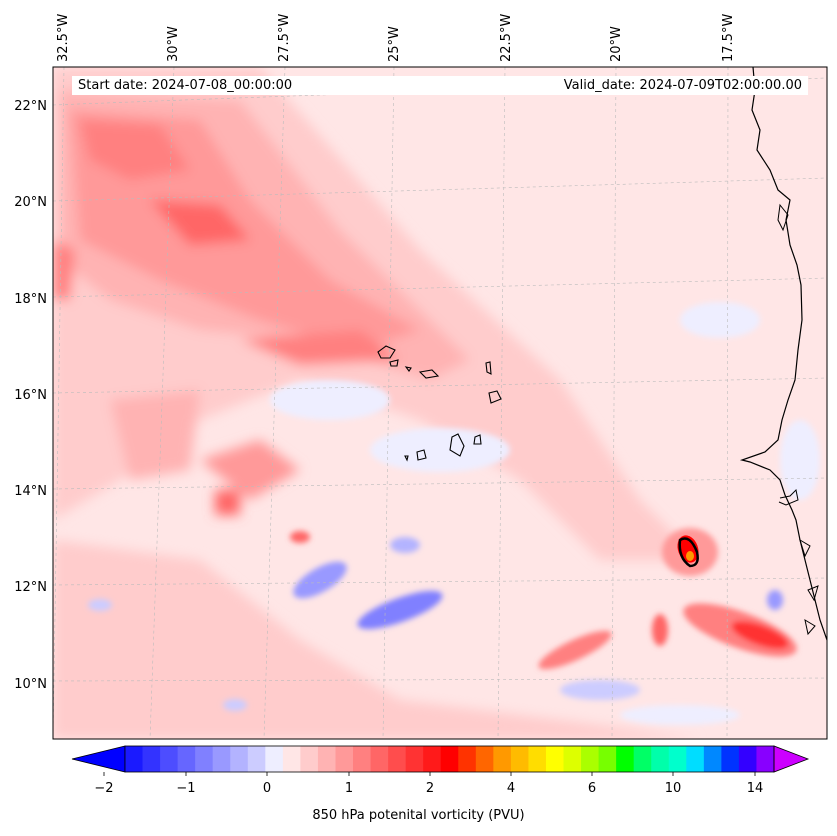 The image size is (837, 836). I want to click on colorbar-under-arrow, so click(98, 759).